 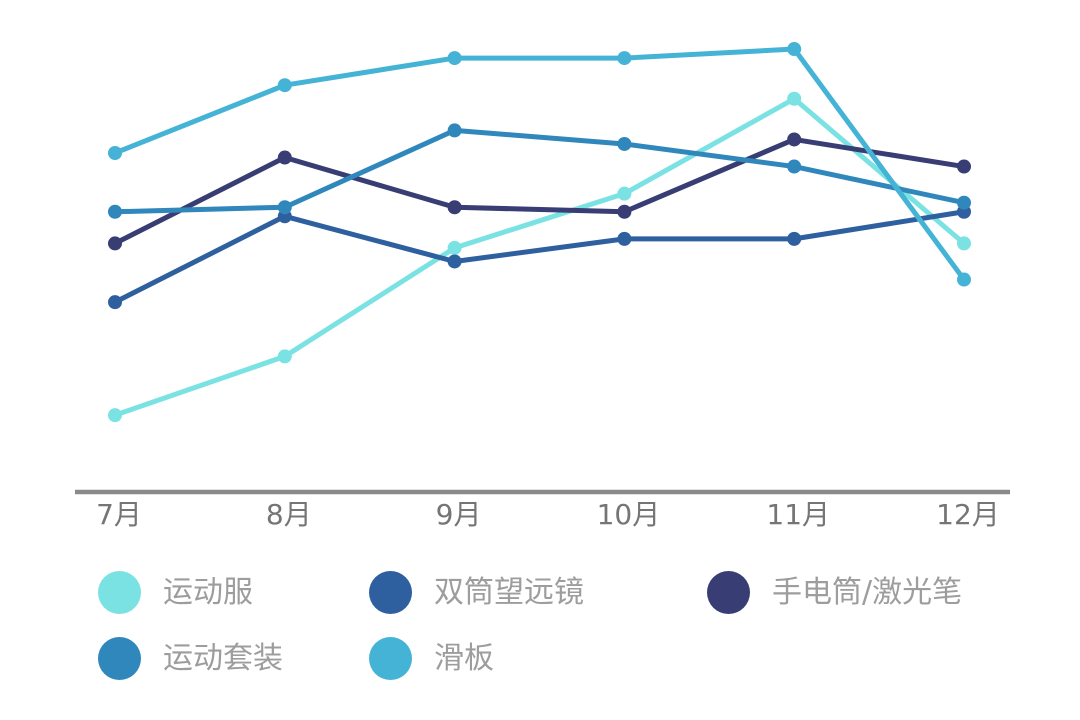 What do you see at coordinates (208, 592) in the screenshot?
I see `legend-label-sportswear: 运动服` at bounding box center [208, 592].